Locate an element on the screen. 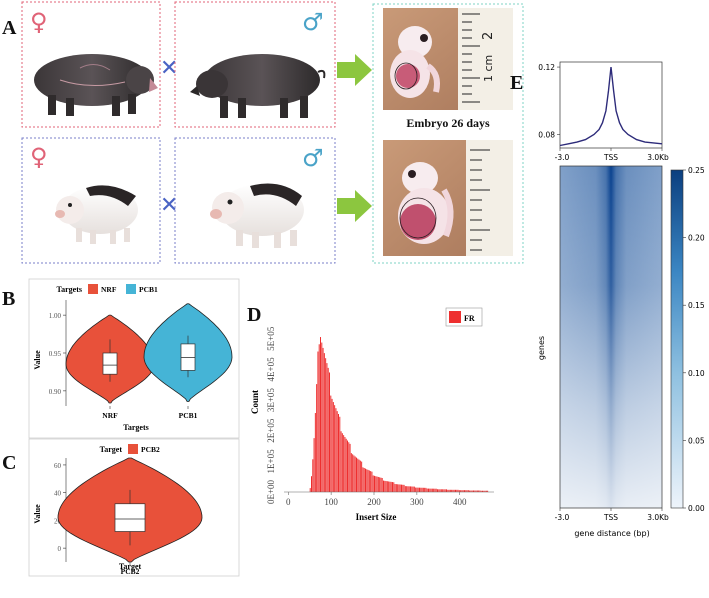 This screenshot has height=598, width=709. white-sow-image is located at coordinates (96, 214).